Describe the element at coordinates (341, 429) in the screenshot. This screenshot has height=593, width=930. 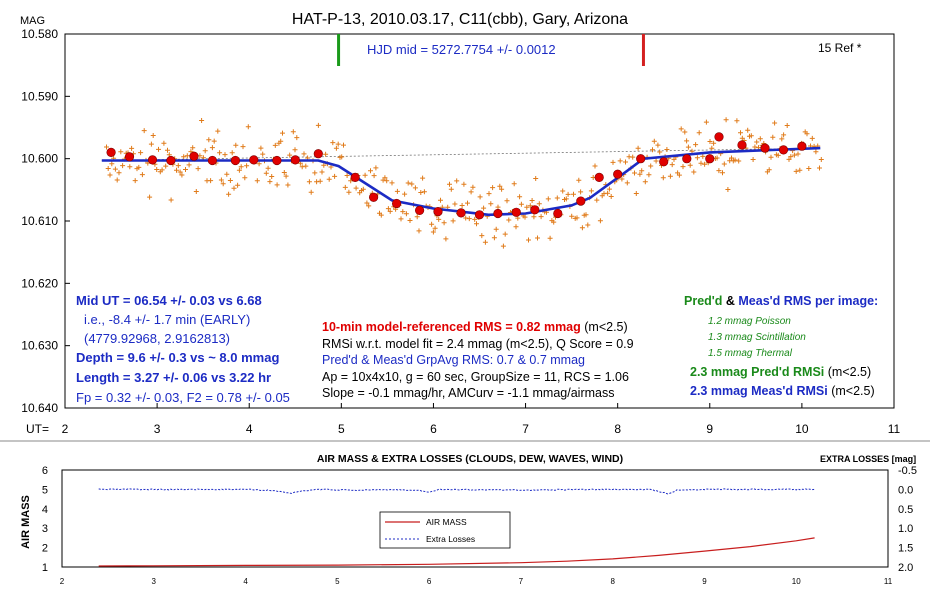
I see `x-tick-label: 5` at that location.